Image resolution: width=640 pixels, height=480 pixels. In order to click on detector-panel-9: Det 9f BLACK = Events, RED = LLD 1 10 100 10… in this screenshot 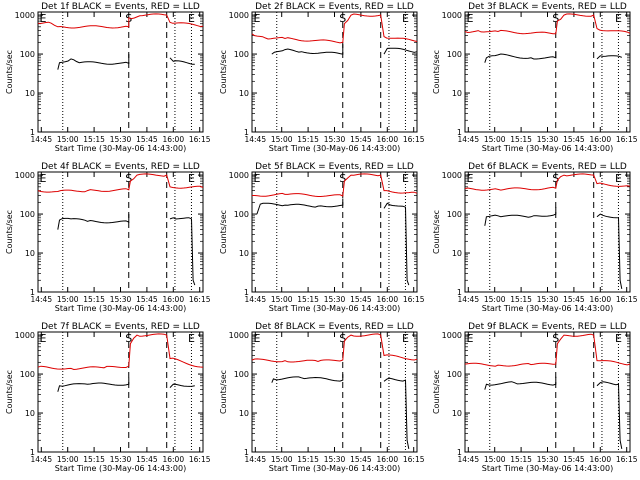, I will do `click(535, 397)`.